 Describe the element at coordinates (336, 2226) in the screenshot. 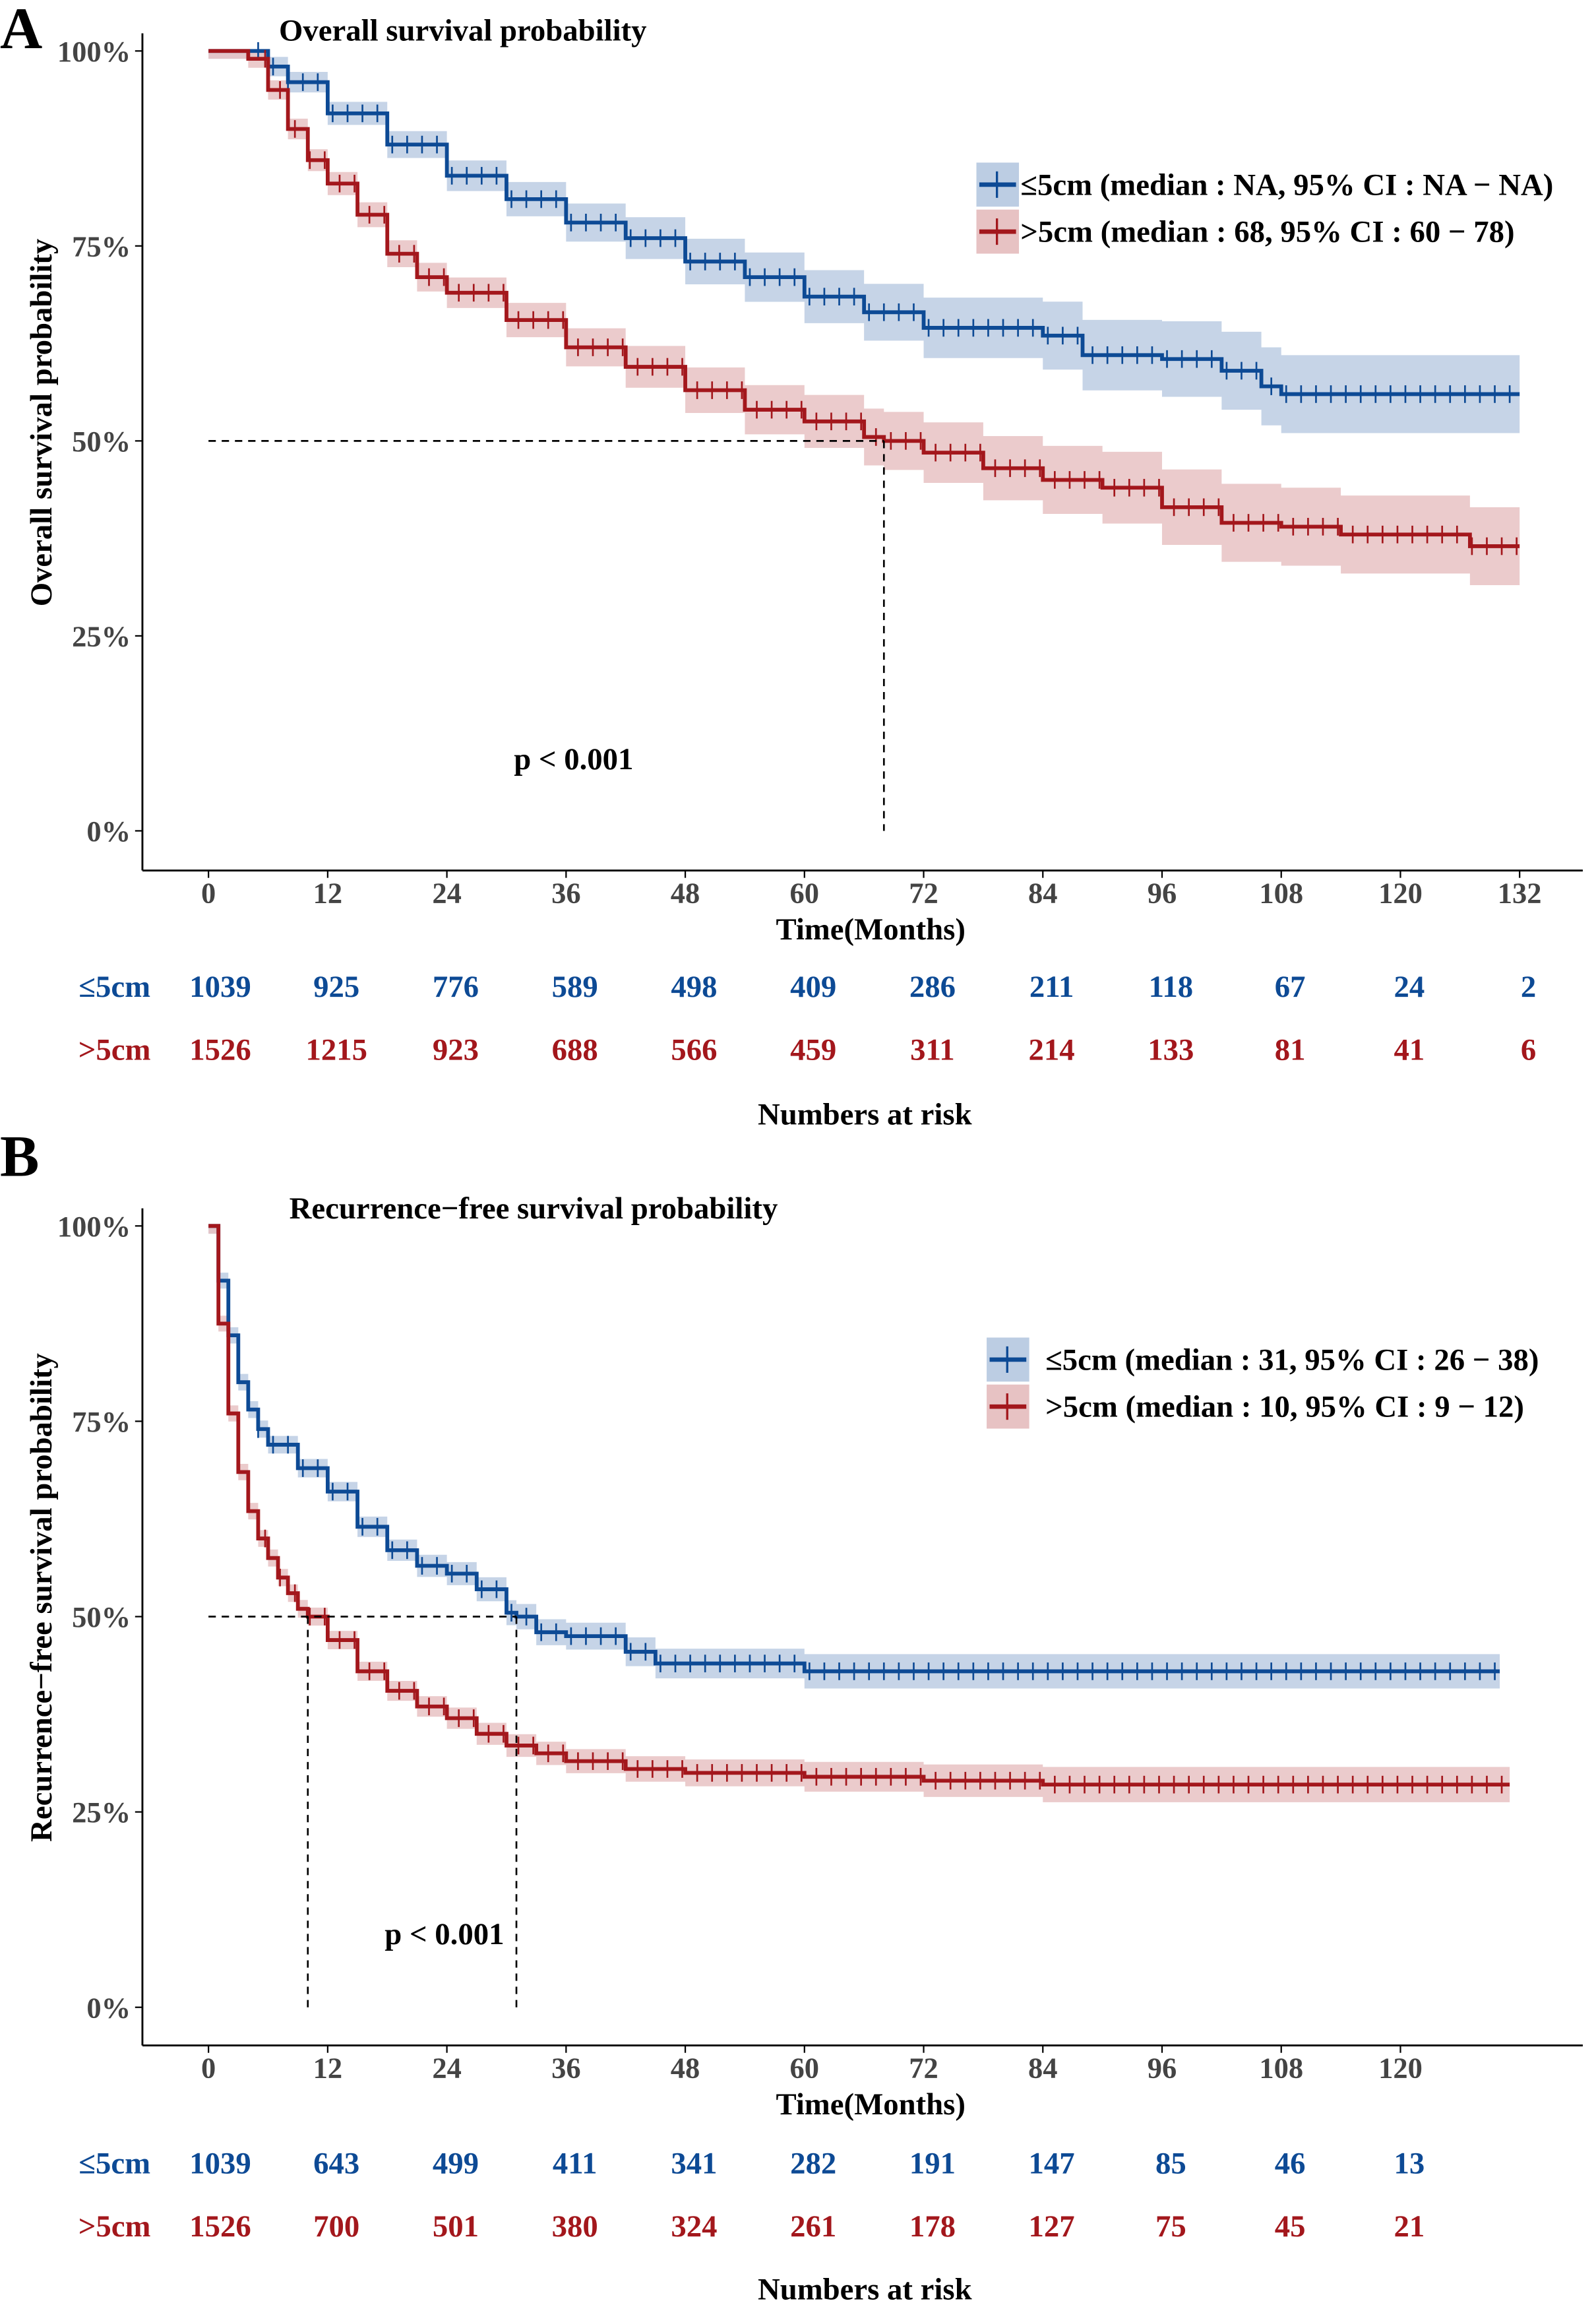

I see `risk-value: 700` at that location.